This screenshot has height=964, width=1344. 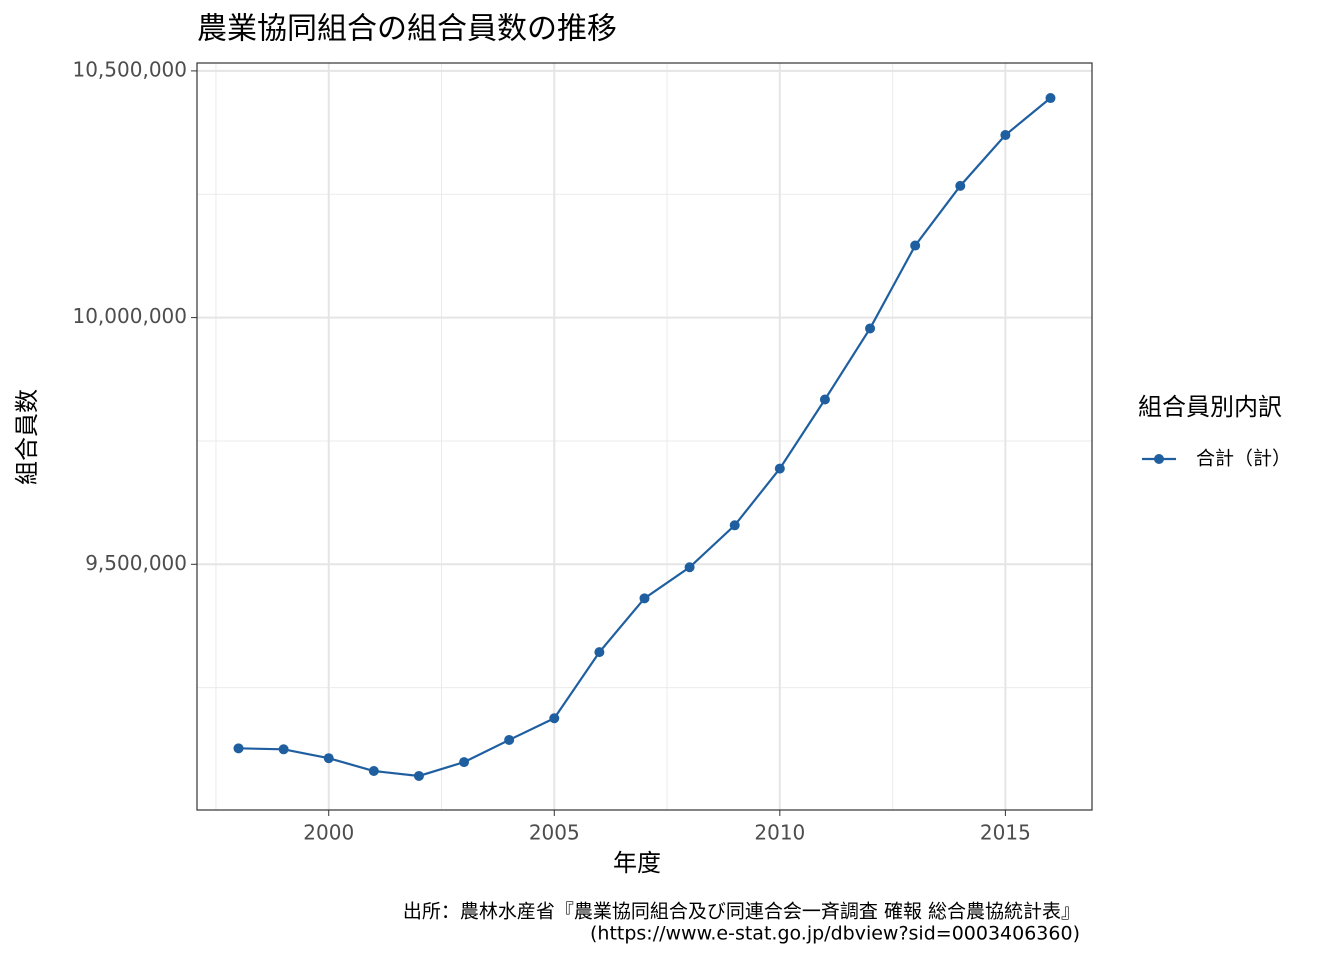 I want to click on legend-point, so click(x=1159, y=459).